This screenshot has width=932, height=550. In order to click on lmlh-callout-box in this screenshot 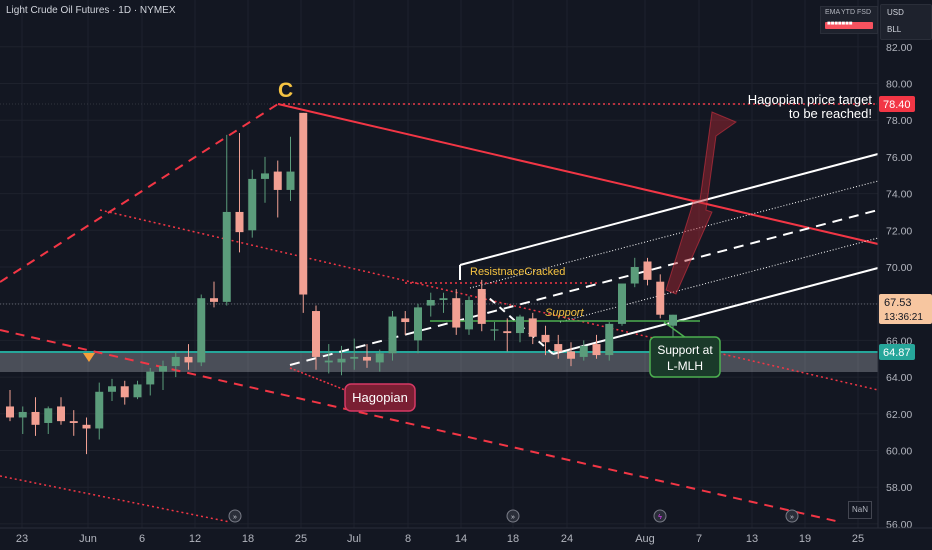, I will do `click(685, 357)`.